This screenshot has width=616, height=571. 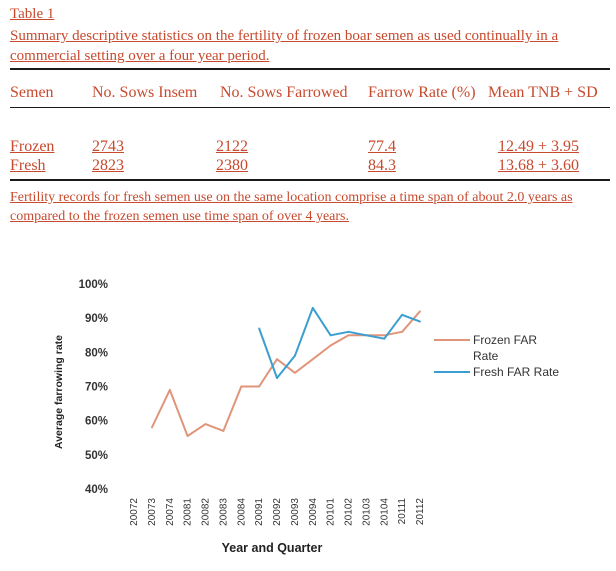 I want to click on table-label: Table 1, so click(x=32, y=14).